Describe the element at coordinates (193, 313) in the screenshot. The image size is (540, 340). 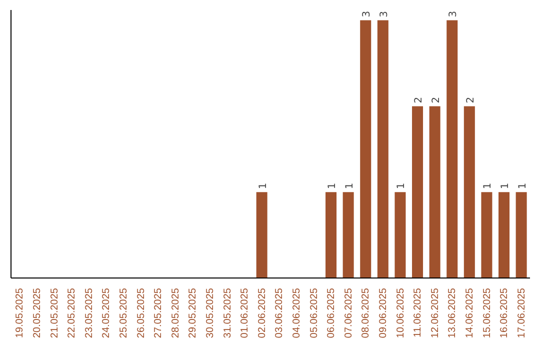
I see `x-tick-label: 29.05.2025` at that location.